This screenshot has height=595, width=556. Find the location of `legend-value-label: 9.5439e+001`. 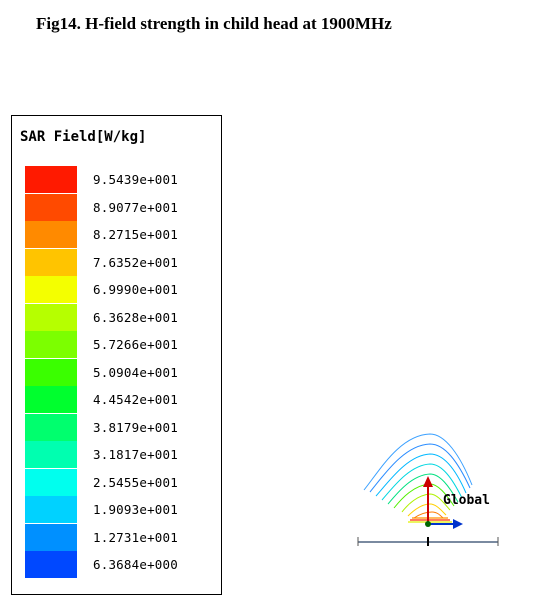

legend-value-label: 9.5439e+001 is located at coordinates (135, 179).